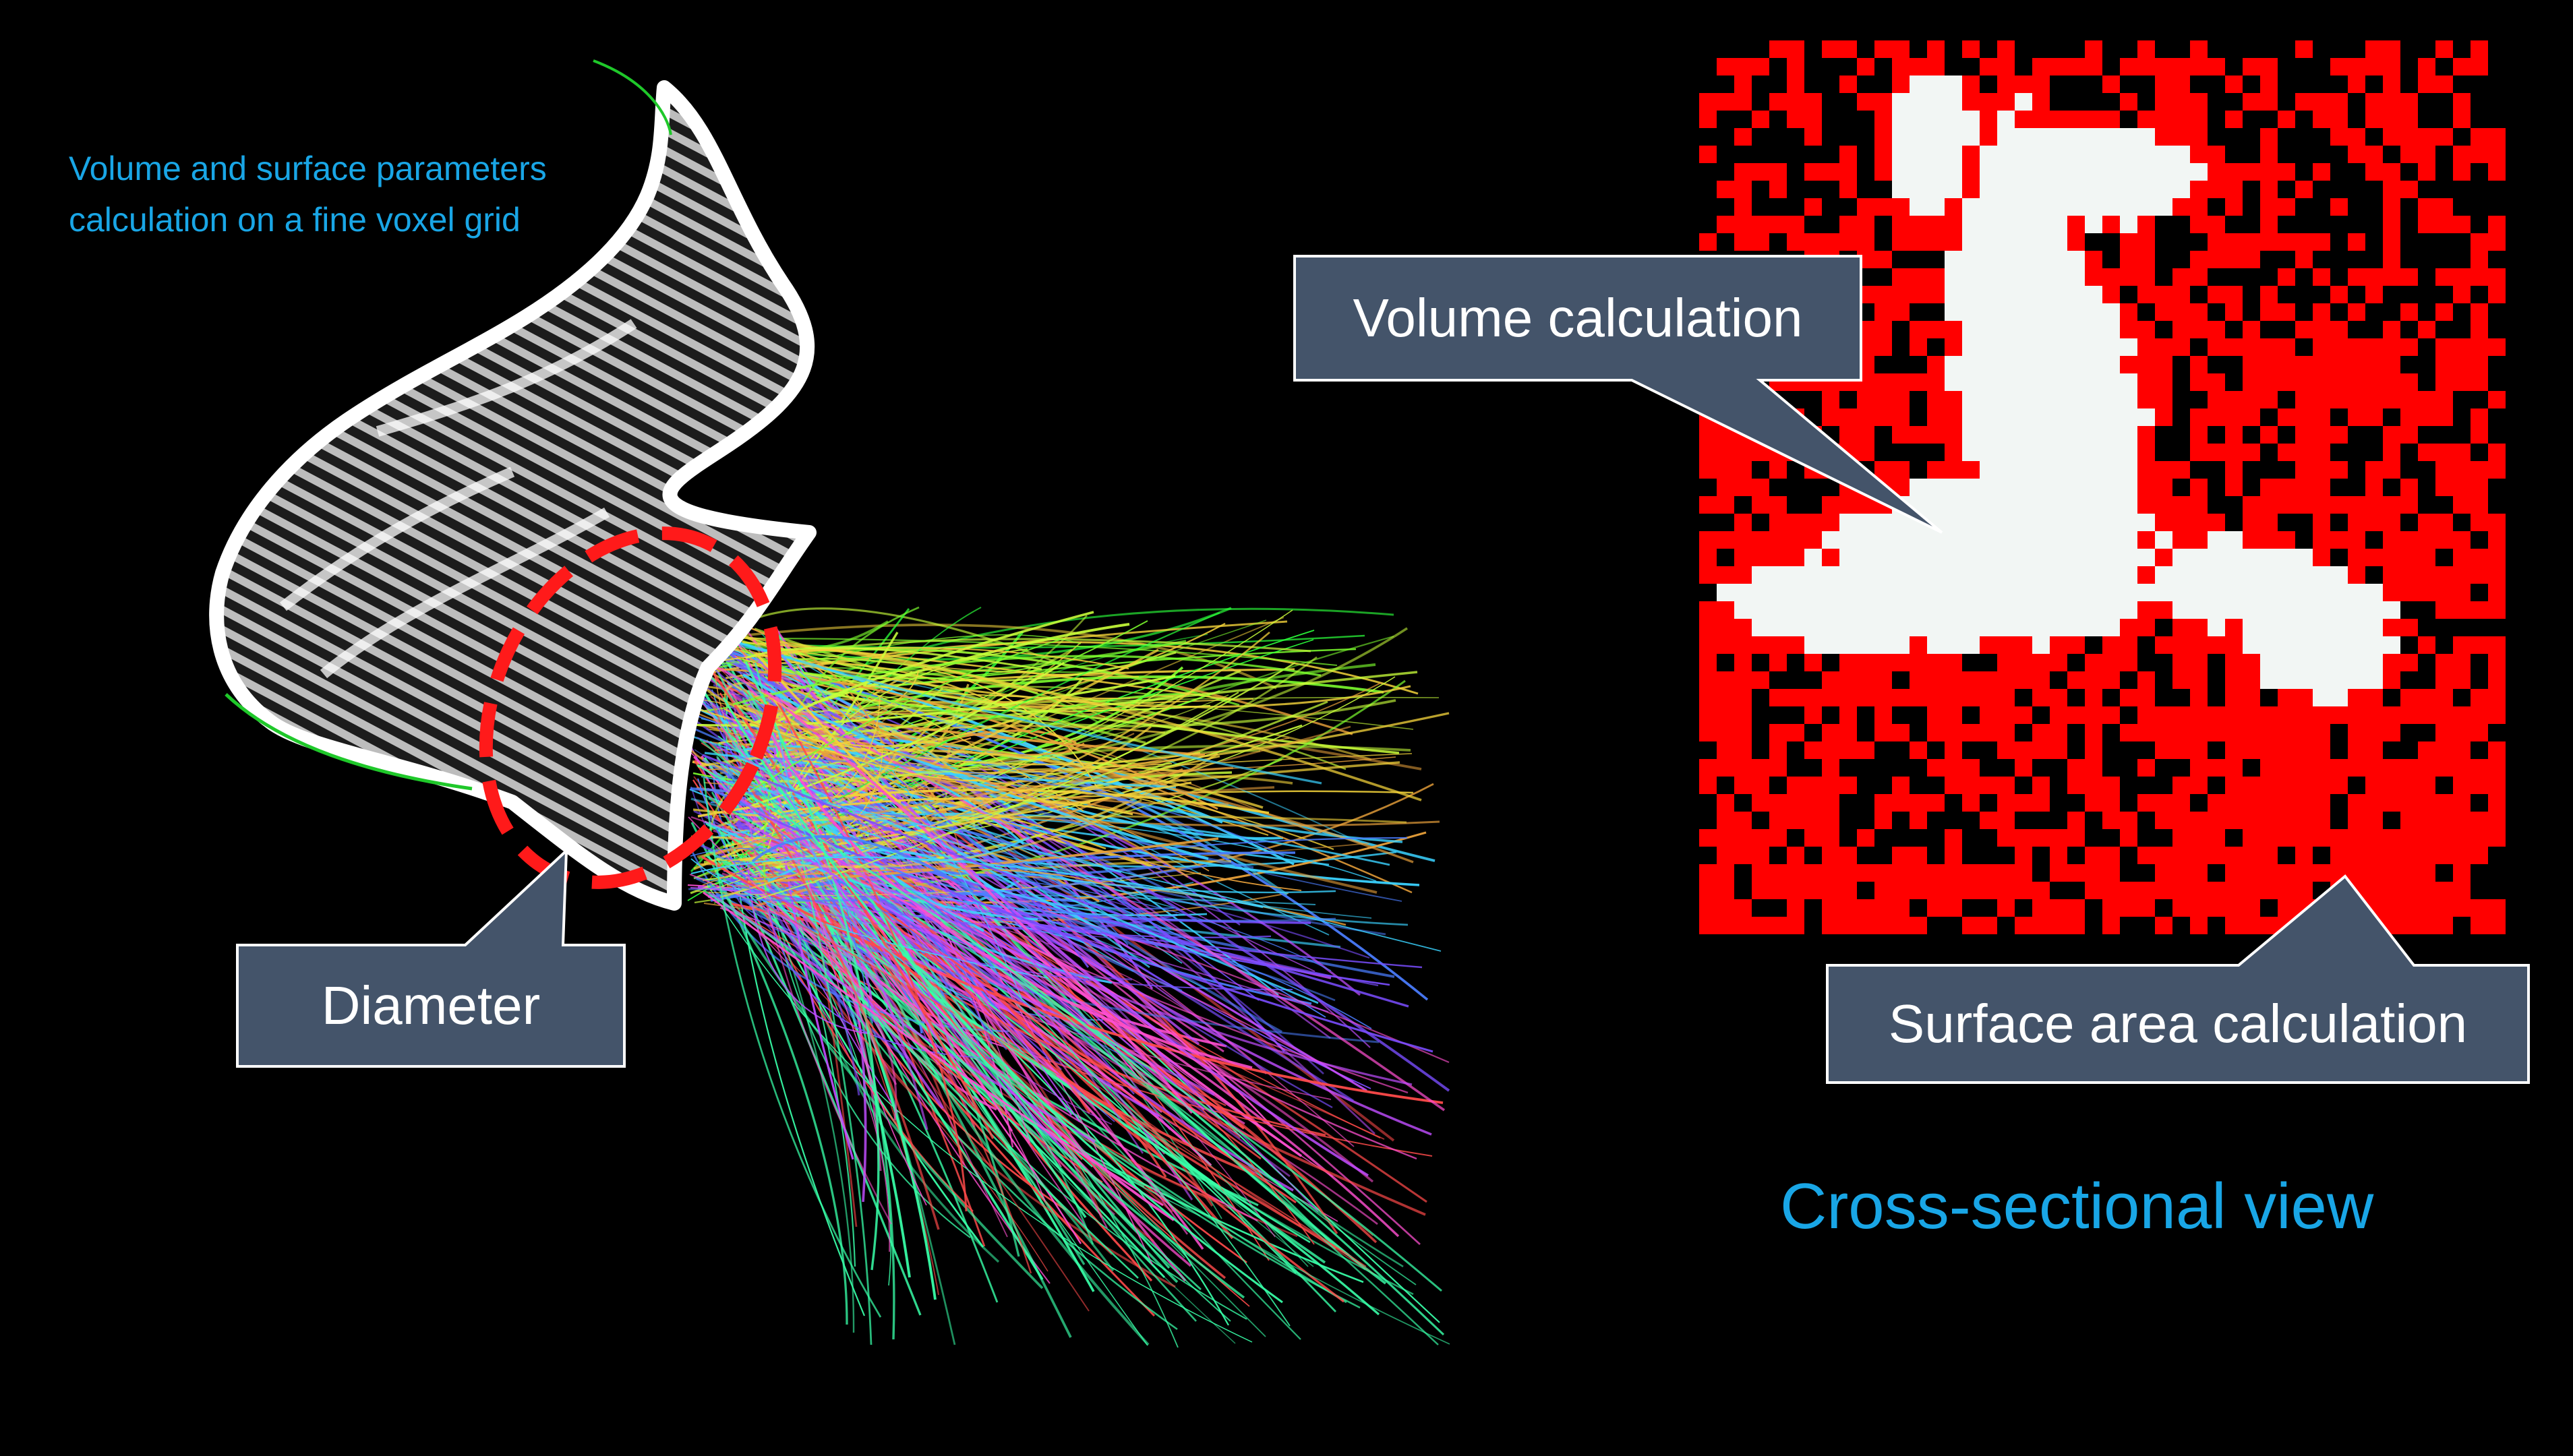 Image resolution: width=2573 pixels, height=1456 pixels. I want to click on cross-section-title: Cross-sectional view, so click(2077, 1206).